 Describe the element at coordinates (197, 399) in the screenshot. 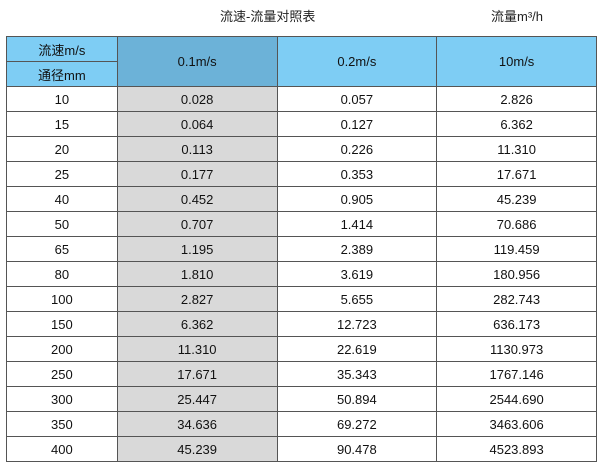

I see `flow-cell: 25.447` at that location.